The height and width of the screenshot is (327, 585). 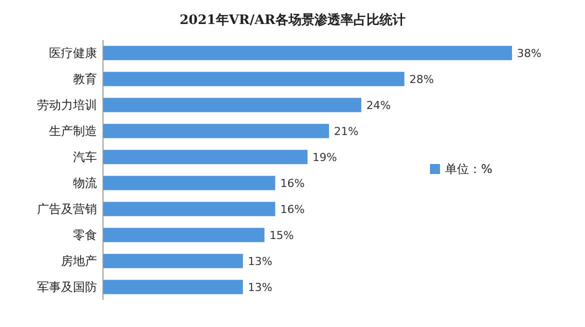 What do you see at coordinates (67, 209) in the screenshot?
I see `y-tick-label: 广告及营销` at bounding box center [67, 209].